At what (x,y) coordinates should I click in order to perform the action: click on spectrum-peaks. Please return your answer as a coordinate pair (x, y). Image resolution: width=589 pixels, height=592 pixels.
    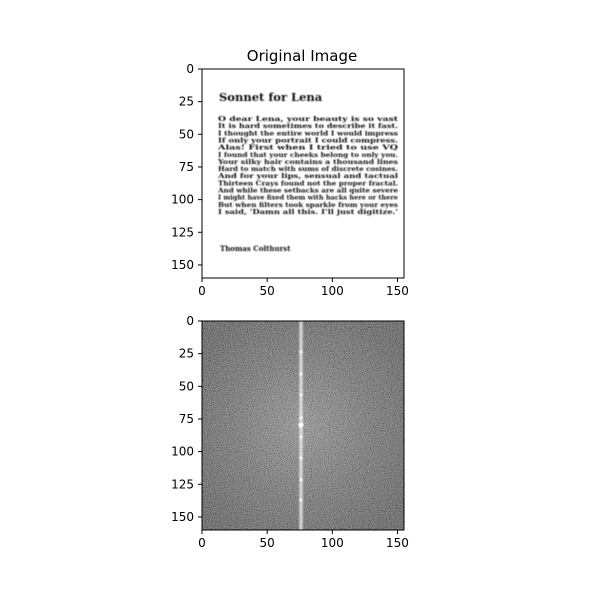
    Looking at the image, I should click on (301, 426).